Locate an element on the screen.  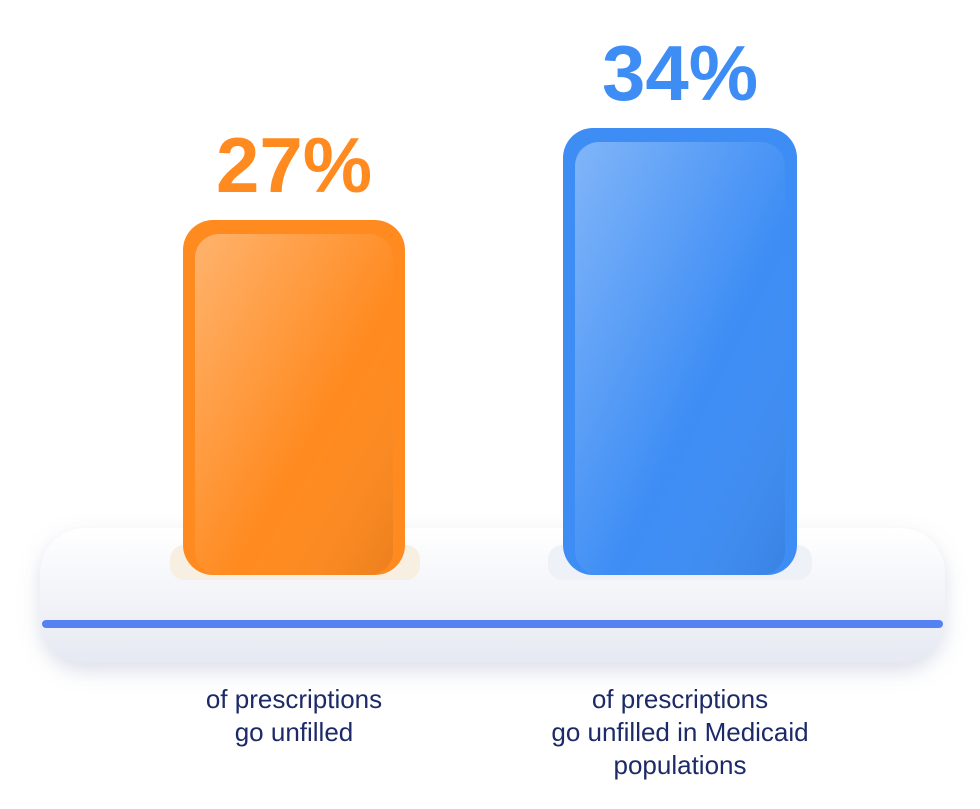
value-label: 34% is located at coordinates (680, 73).